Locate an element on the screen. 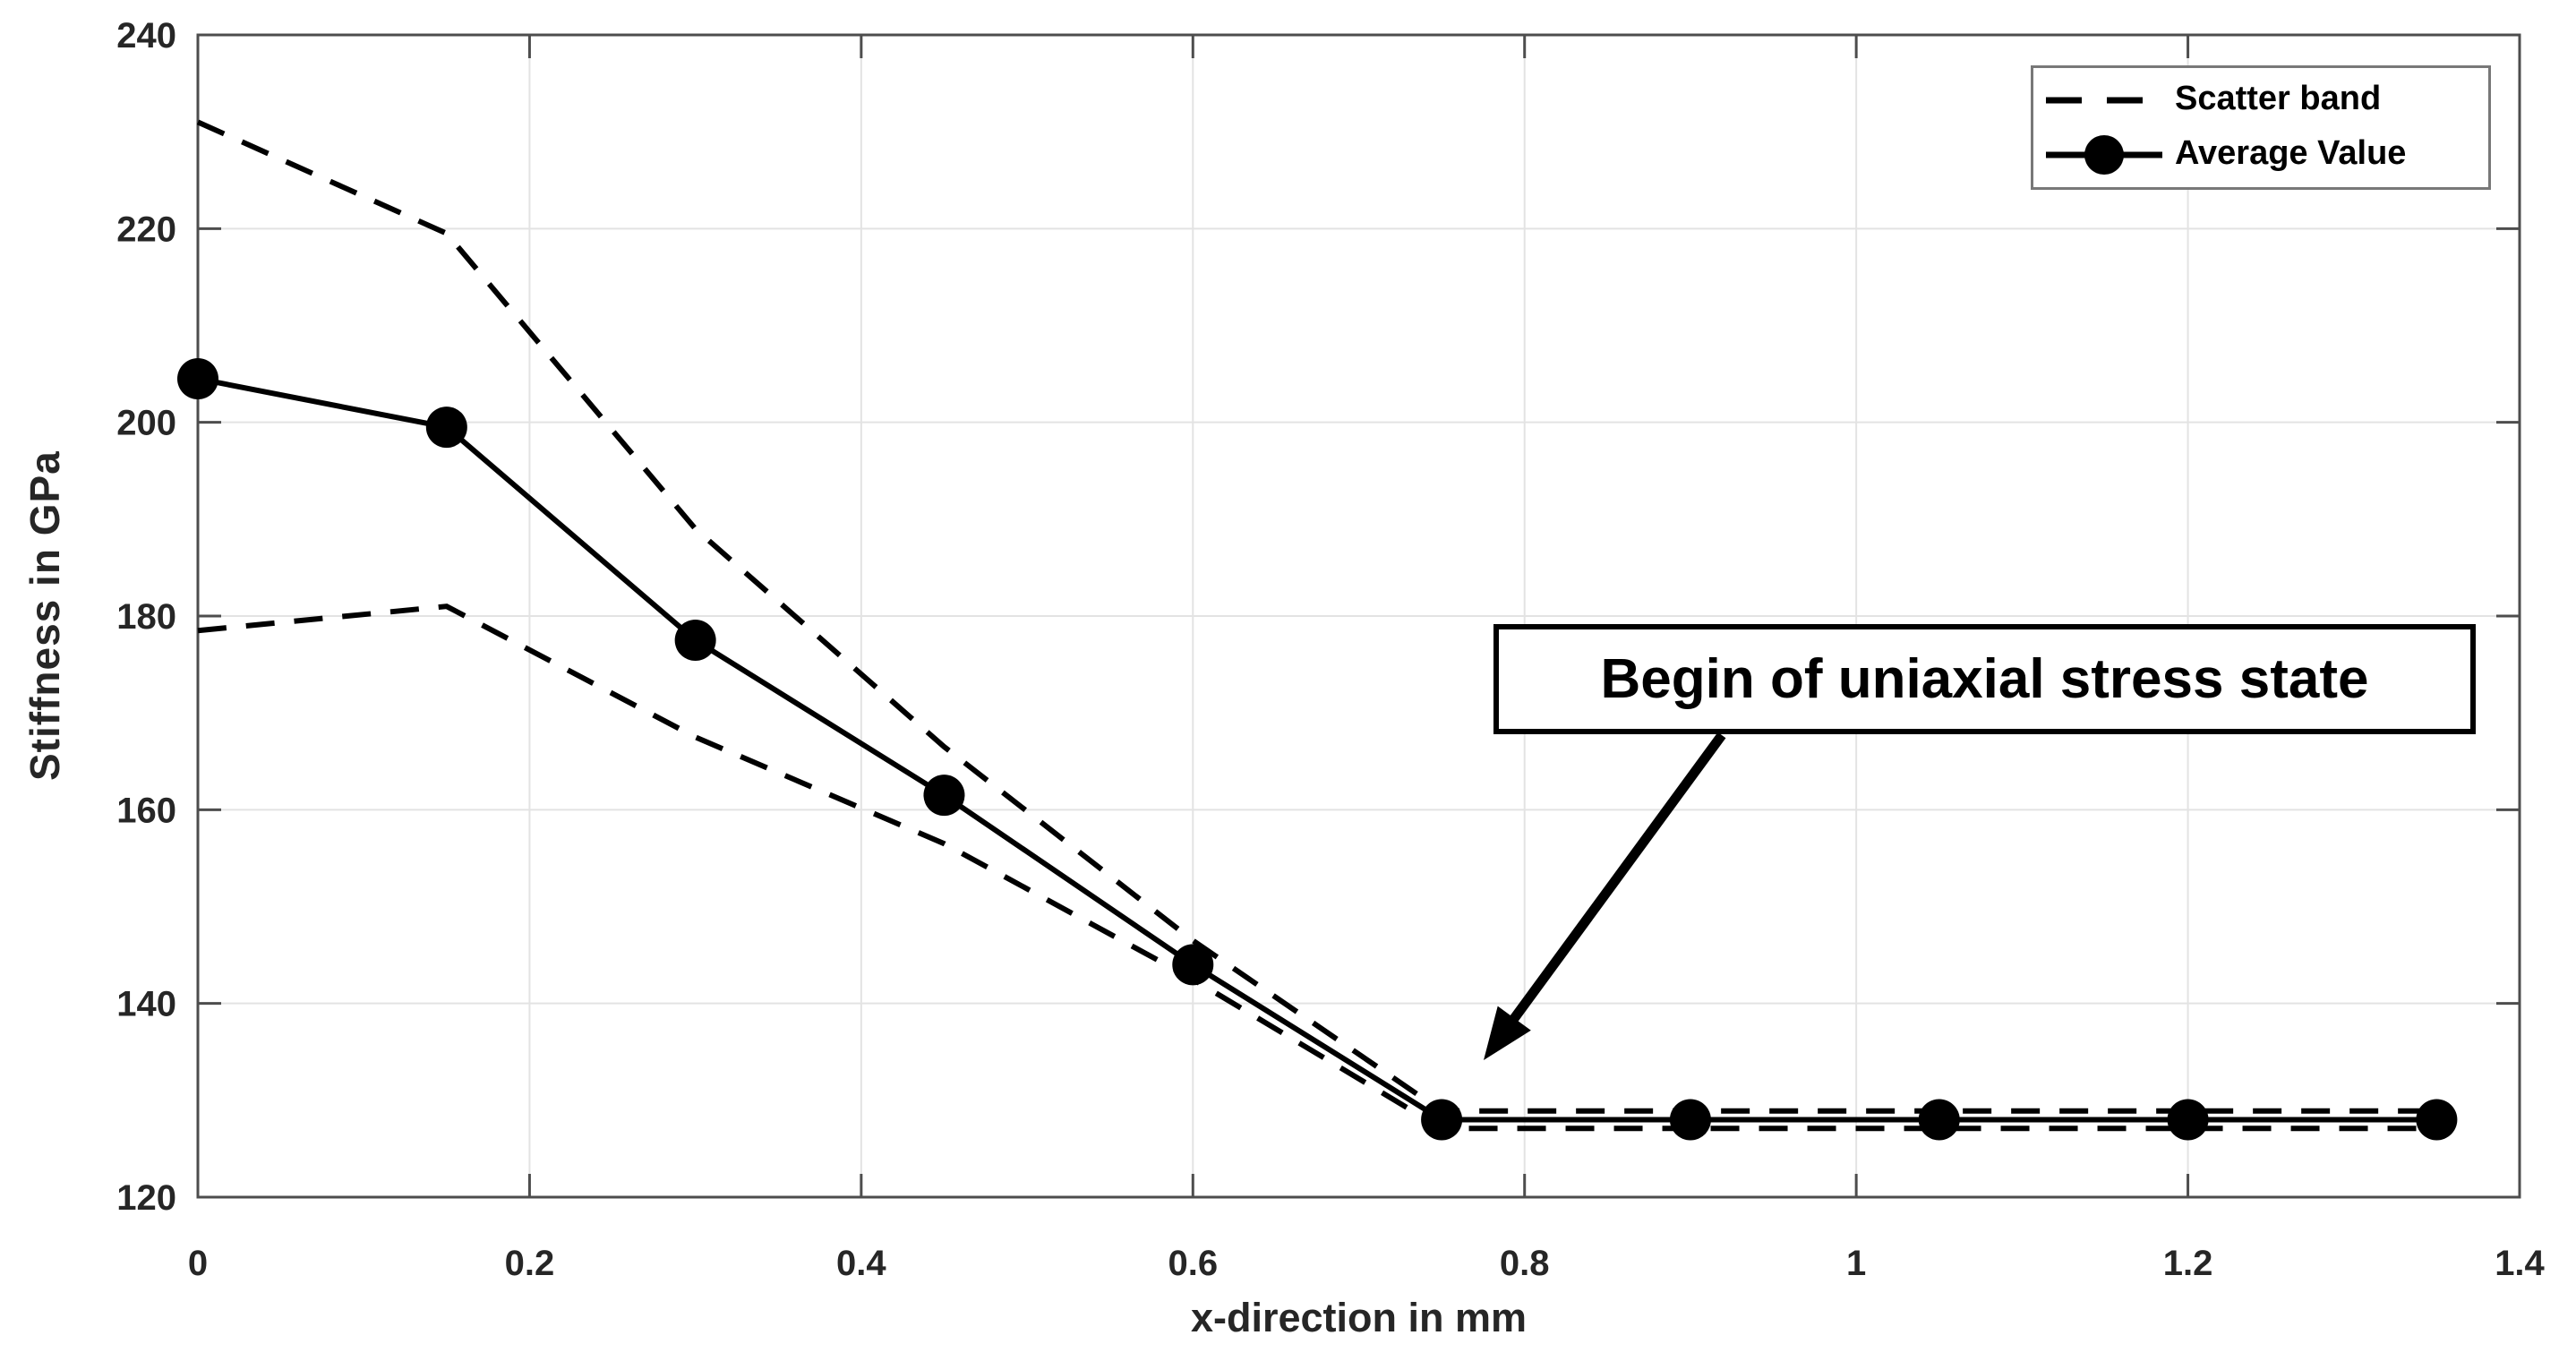  legend-entry-scatter-band: Scatter band is located at coordinates (2261, 100).